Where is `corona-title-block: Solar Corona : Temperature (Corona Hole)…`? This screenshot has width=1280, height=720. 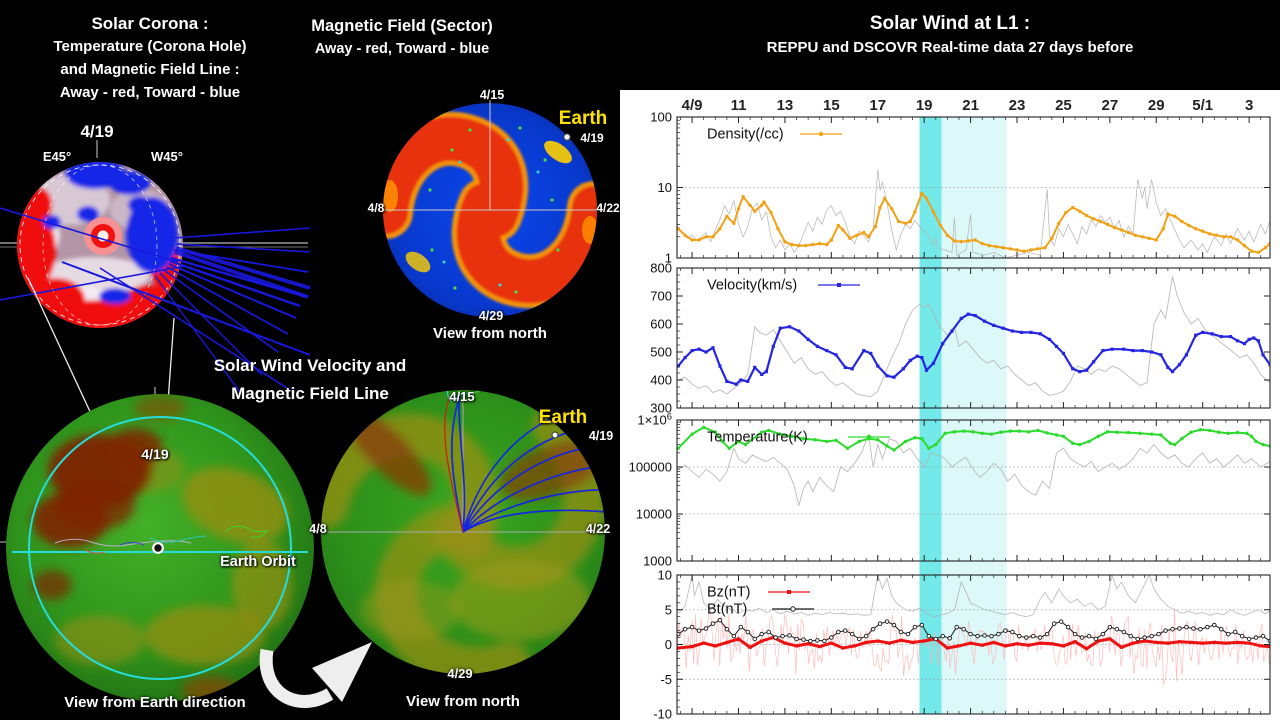 corona-title-block: Solar Corona : Temperature (Corona Hole)… is located at coordinates (150, 58).